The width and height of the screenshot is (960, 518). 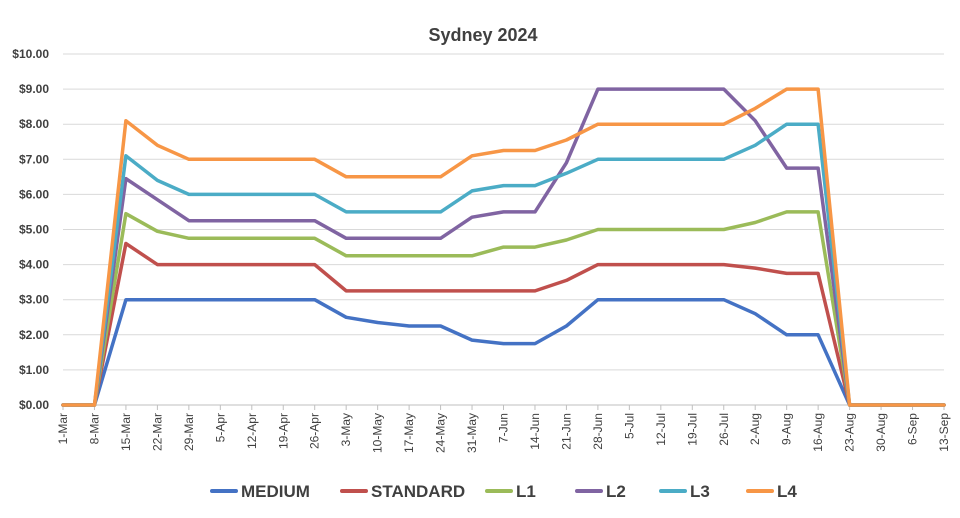 I want to click on x-tick-label: 28-Jun, so click(x=598, y=431).